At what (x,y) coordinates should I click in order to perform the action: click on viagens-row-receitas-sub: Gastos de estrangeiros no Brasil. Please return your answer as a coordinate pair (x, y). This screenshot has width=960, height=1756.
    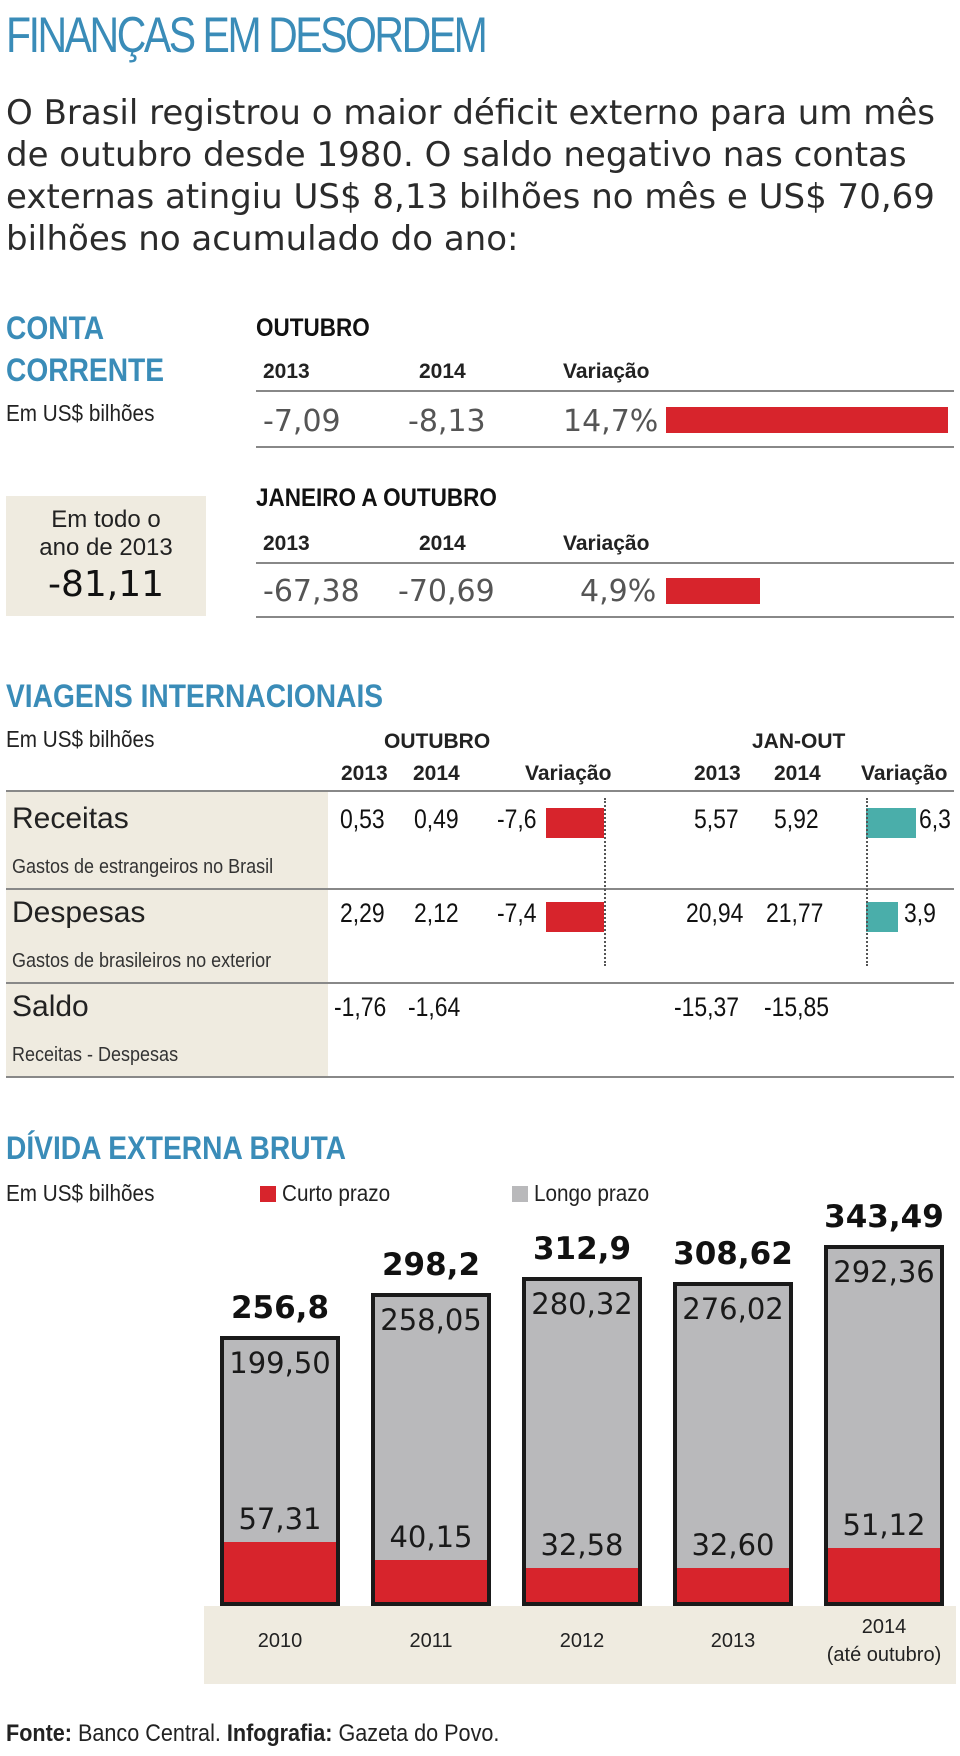
    Looking at the image, I should click on (143, 867).